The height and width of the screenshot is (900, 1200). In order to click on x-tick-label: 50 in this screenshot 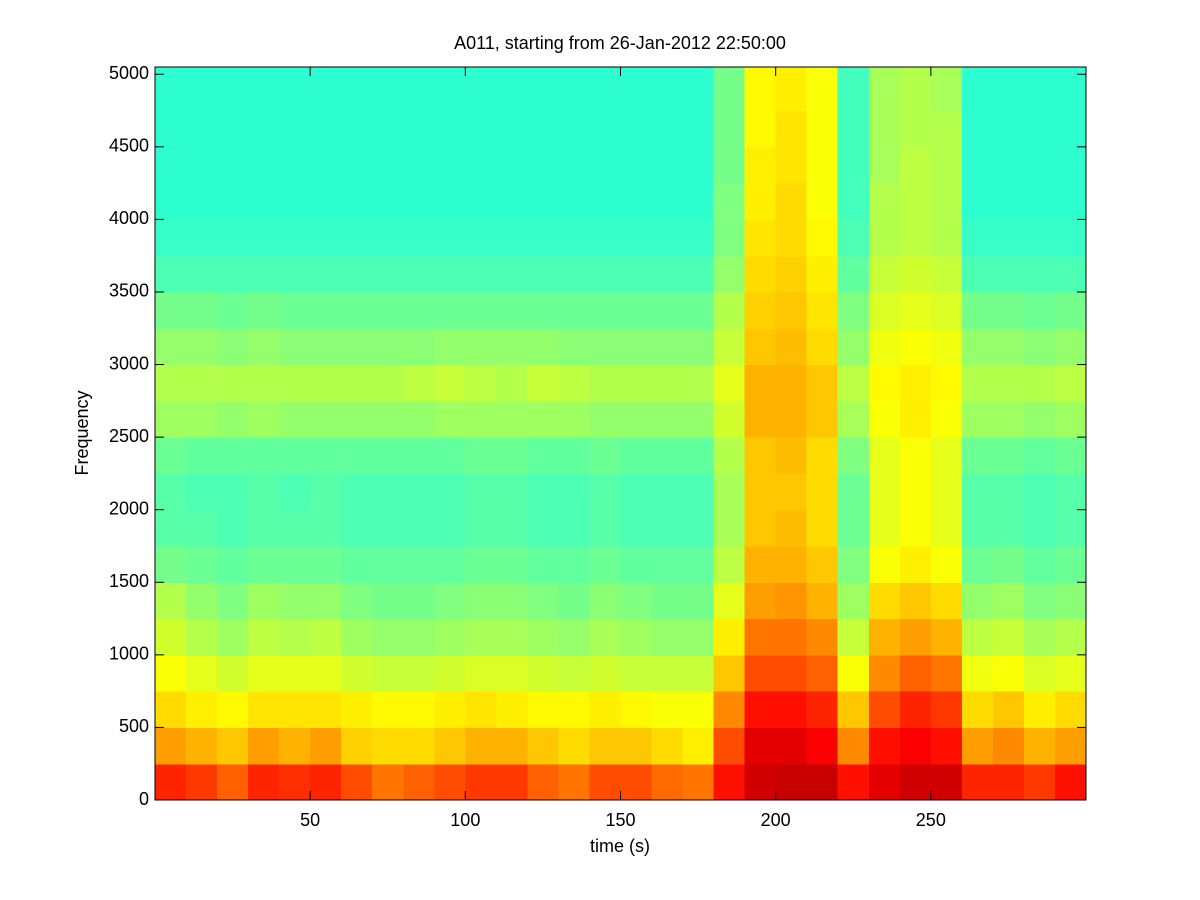, I will do `click(310, 820)`.